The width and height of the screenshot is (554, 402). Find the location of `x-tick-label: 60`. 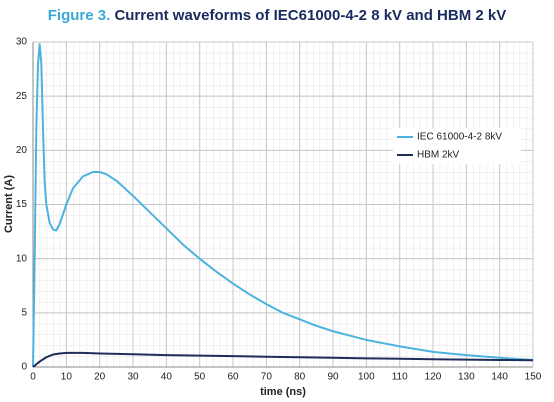

x-tick-label: 60 is located at coordinates (233, 377).